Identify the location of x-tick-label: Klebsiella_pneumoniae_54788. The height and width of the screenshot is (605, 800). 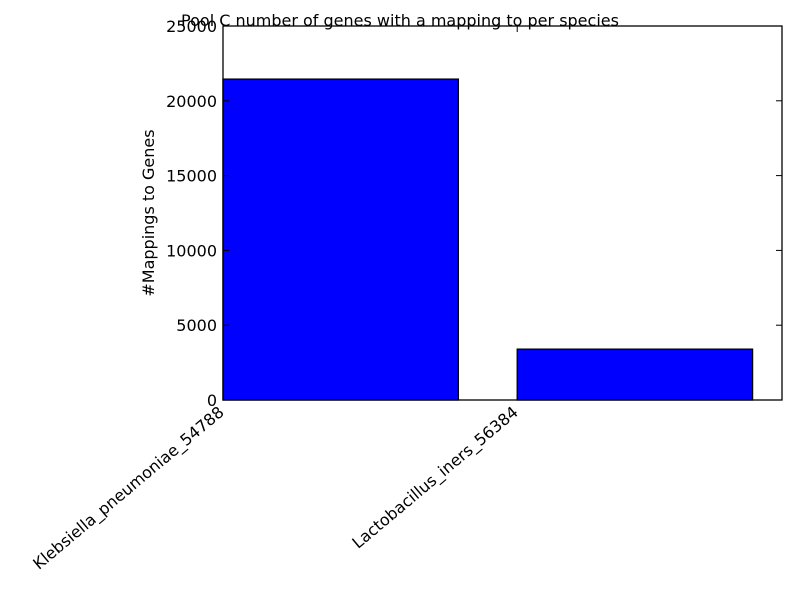
(128, 489).